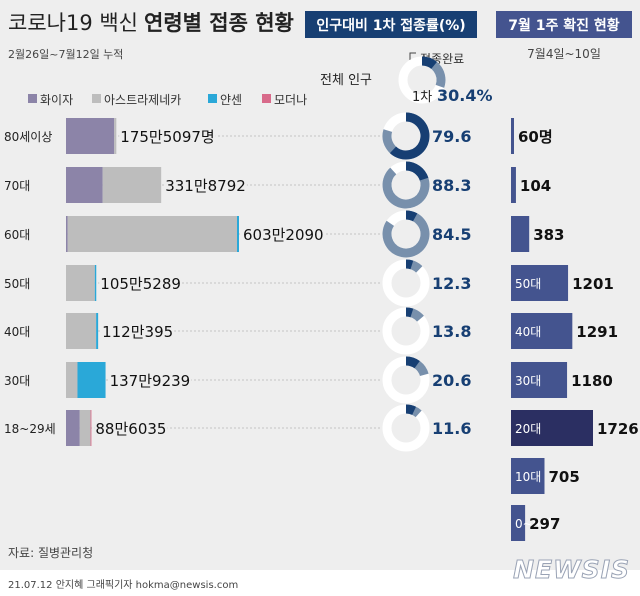  What do you see at coordinates (571, 569) in the screenshot?
I see `newsis-logo: NEWSIS` at bounding box center [571, 569].